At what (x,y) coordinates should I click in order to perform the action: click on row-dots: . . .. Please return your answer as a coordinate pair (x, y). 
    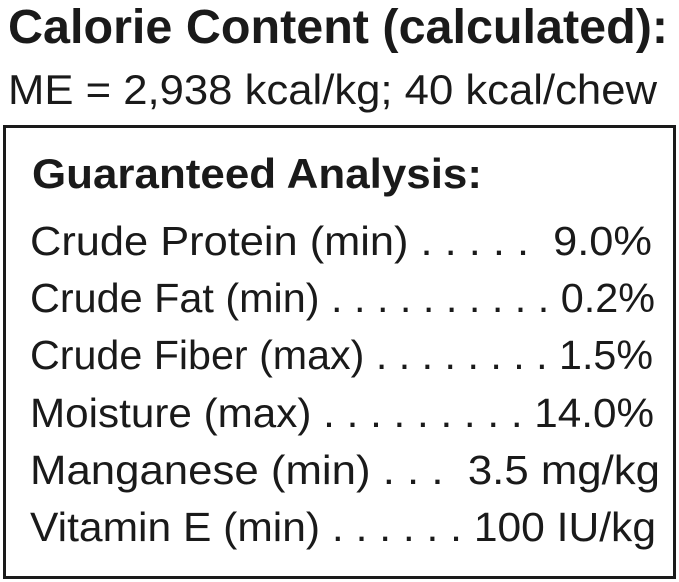
    Looking at the image, I should click on (419, 470).